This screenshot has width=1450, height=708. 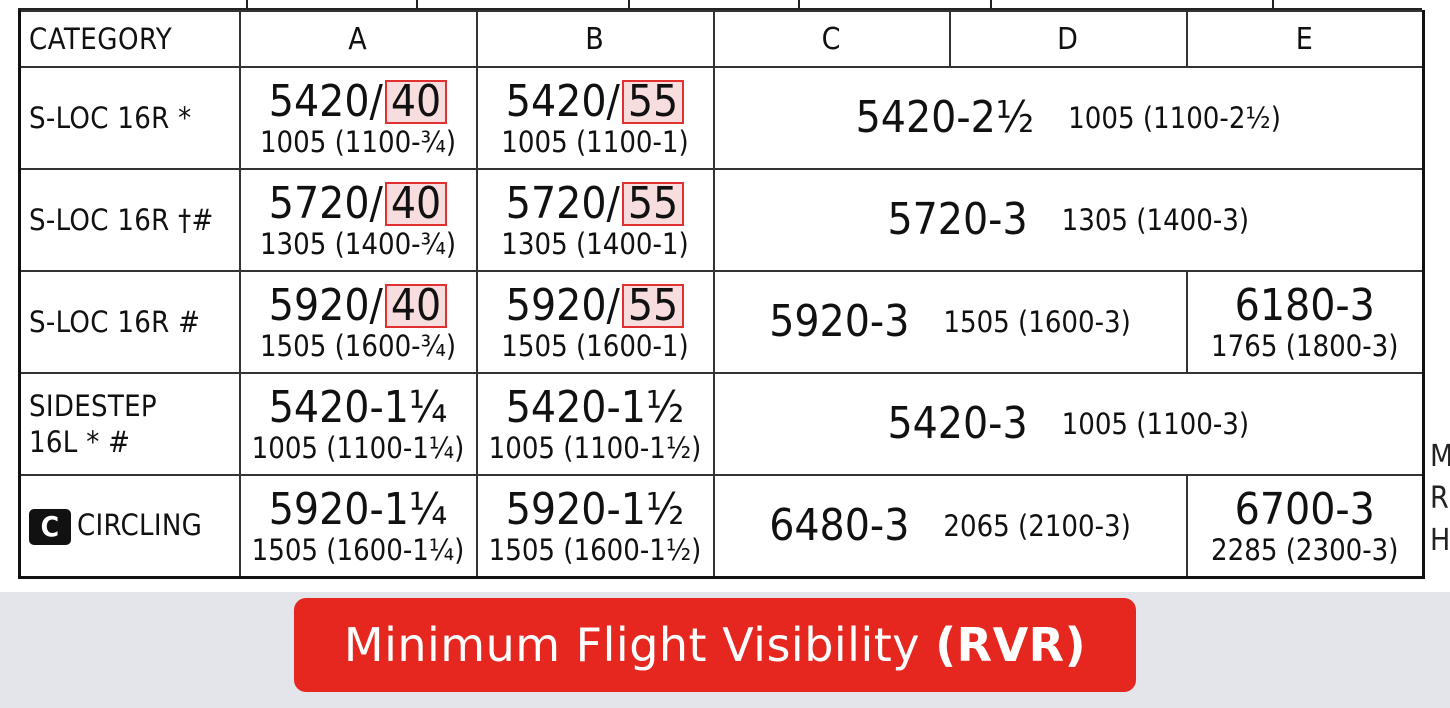 I want to click on minimum-value: 6700-3, so click(x=1304, y=509).